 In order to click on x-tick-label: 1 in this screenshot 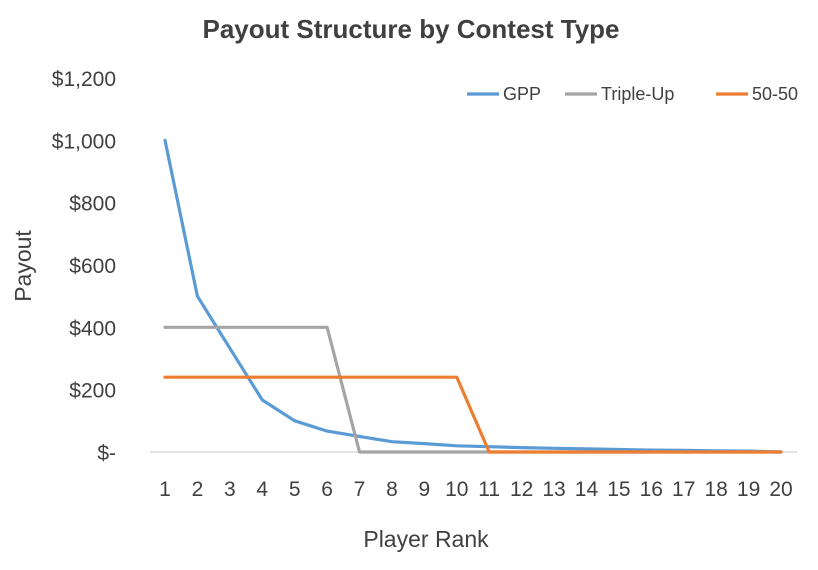, I will do `click(165, 489)`.